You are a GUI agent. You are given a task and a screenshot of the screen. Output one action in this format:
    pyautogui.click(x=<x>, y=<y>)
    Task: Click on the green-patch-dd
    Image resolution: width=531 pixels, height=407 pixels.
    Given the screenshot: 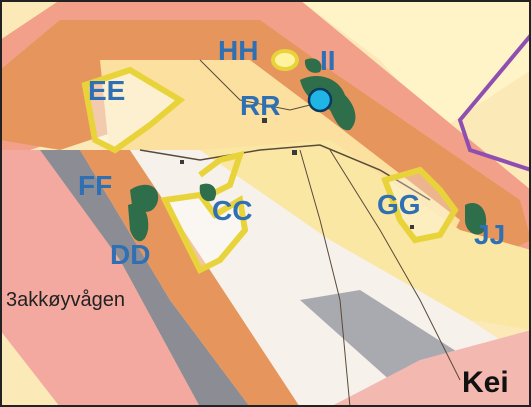 What is the action you would take?
    pyautogui.click(x=138, y=222)
    